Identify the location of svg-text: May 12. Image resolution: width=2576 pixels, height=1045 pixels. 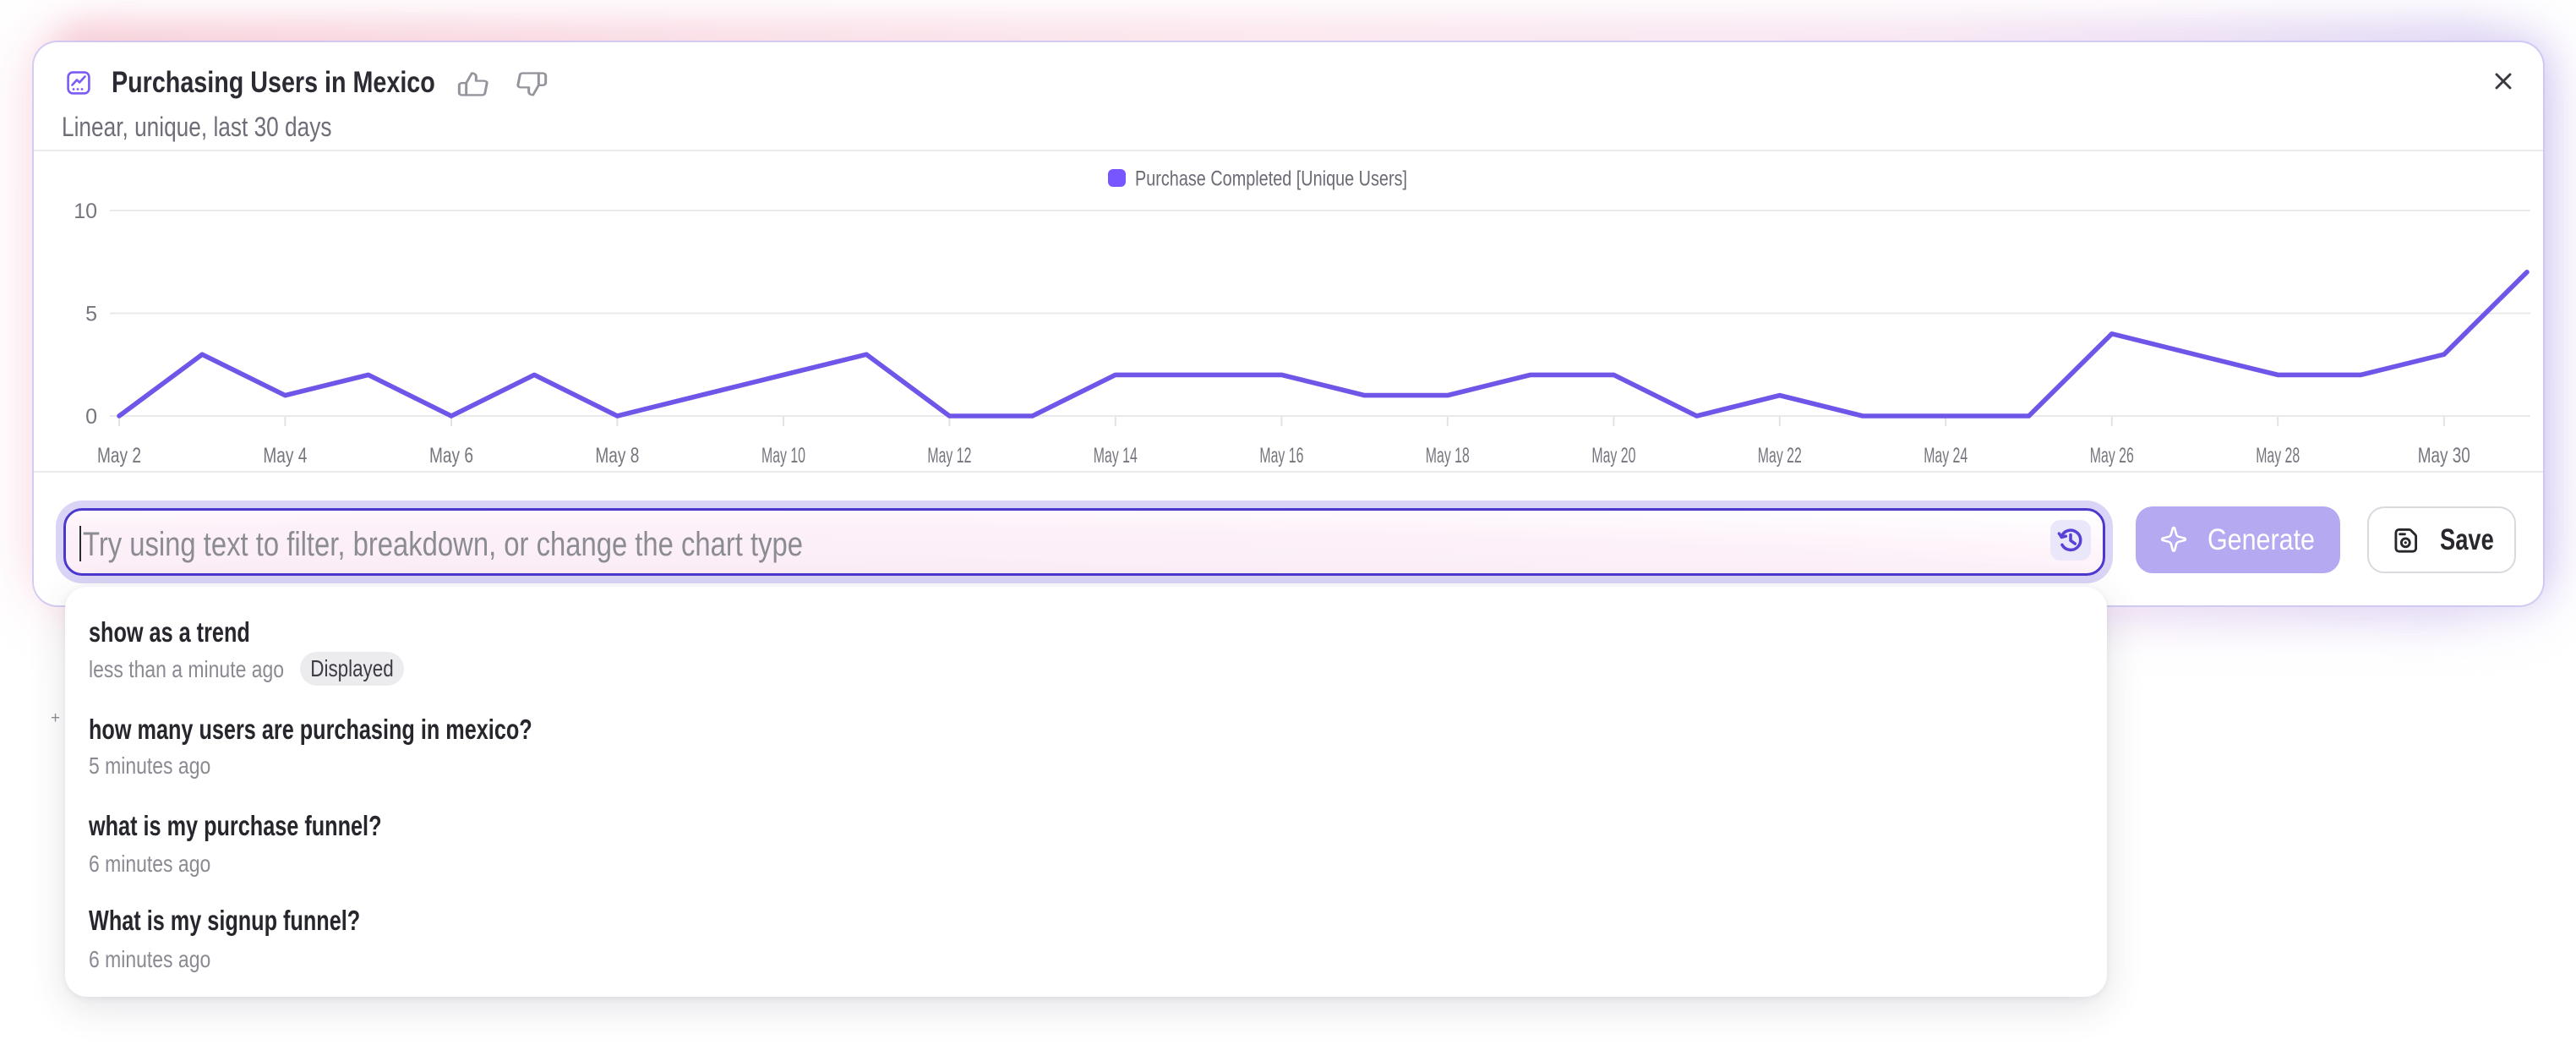
(949, 456).